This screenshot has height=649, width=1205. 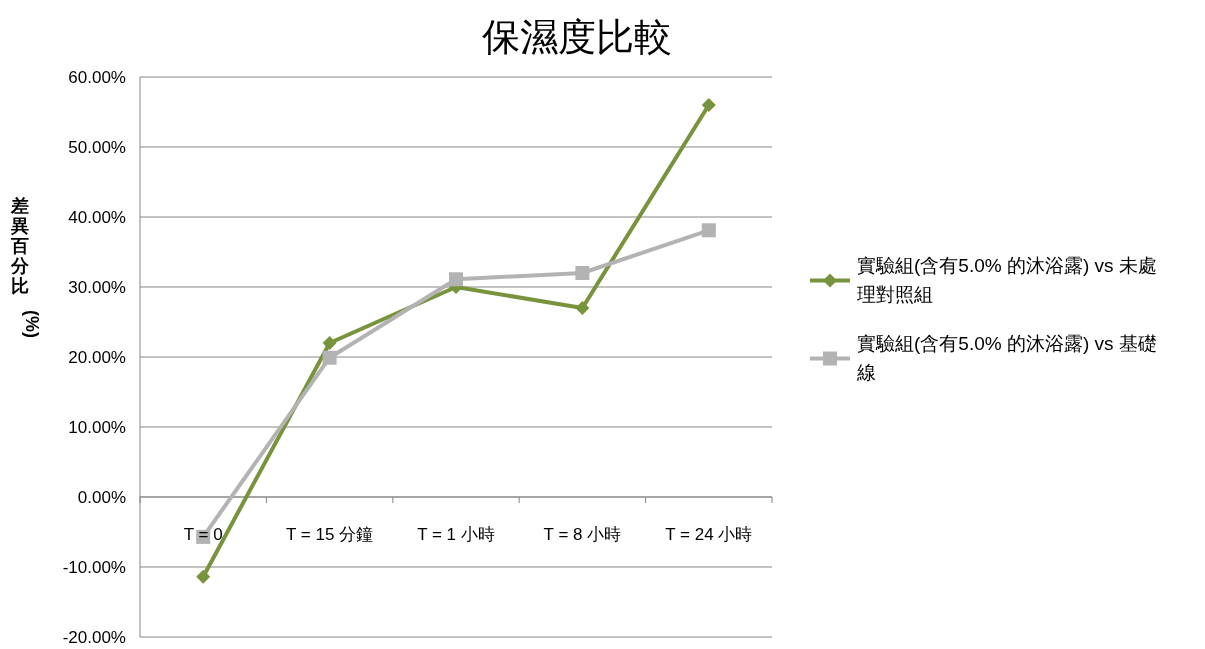 I want to click on y-tick-label: 50.00%, so click(x=97, y=147).